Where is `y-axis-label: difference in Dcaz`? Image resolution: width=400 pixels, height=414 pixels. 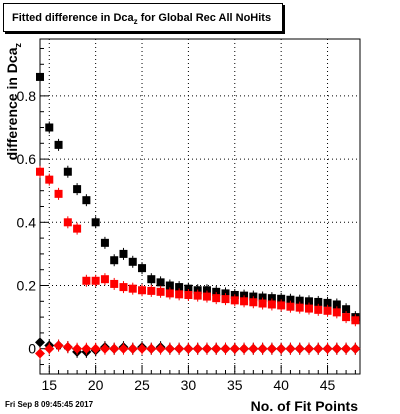
y-axis-label: difference in Dcaz is located at coordinates (13, 102).